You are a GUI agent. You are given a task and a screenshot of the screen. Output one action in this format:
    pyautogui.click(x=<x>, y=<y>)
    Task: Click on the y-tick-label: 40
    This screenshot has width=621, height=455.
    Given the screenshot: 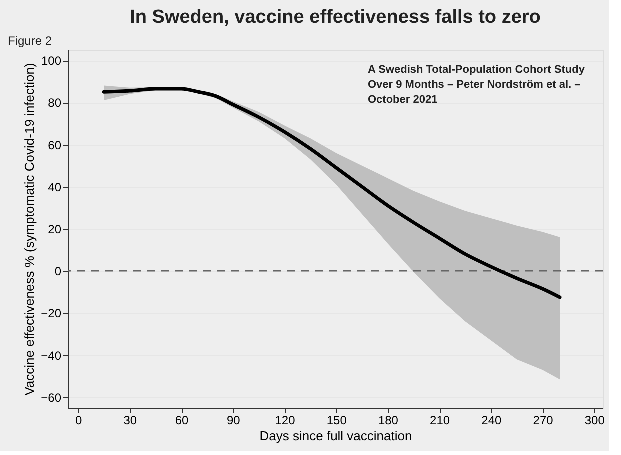 What is the action you would take?
    pyautogui.click(x=55, y=187)
    